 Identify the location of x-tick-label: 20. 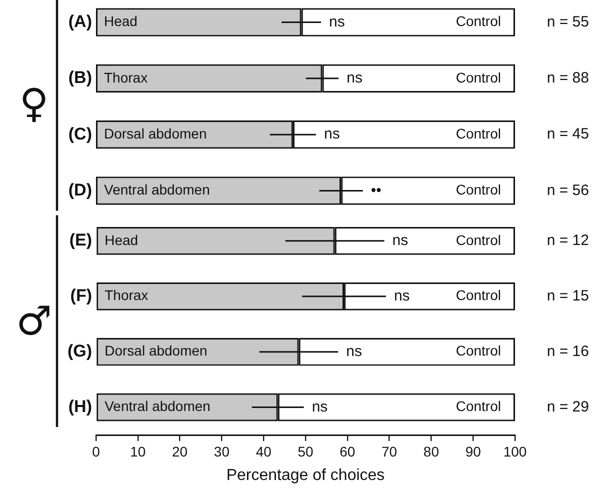
(180, 451).